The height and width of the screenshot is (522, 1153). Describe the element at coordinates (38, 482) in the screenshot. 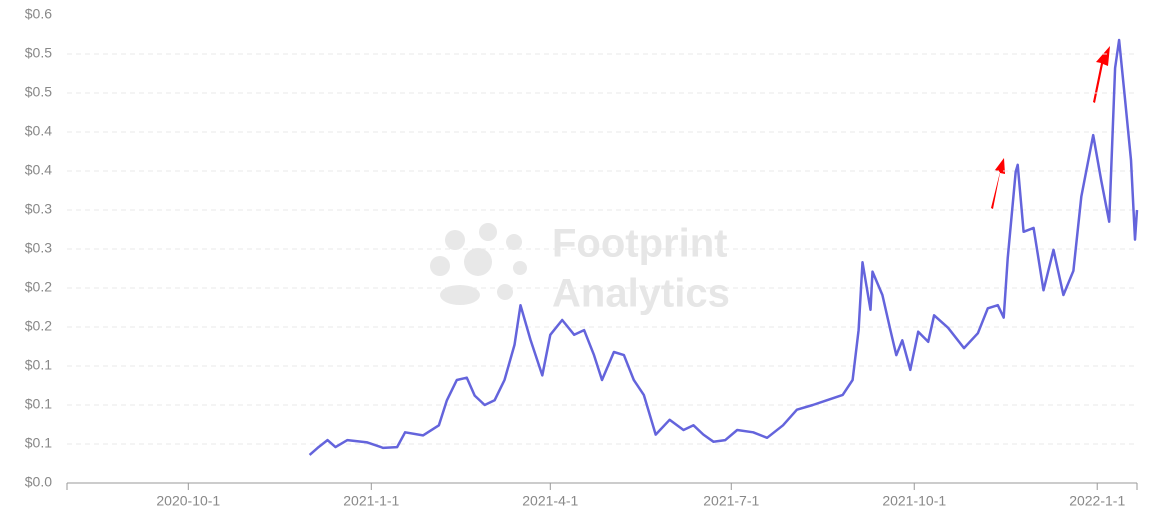

I see `y-tick-label: $0.0` at that location.